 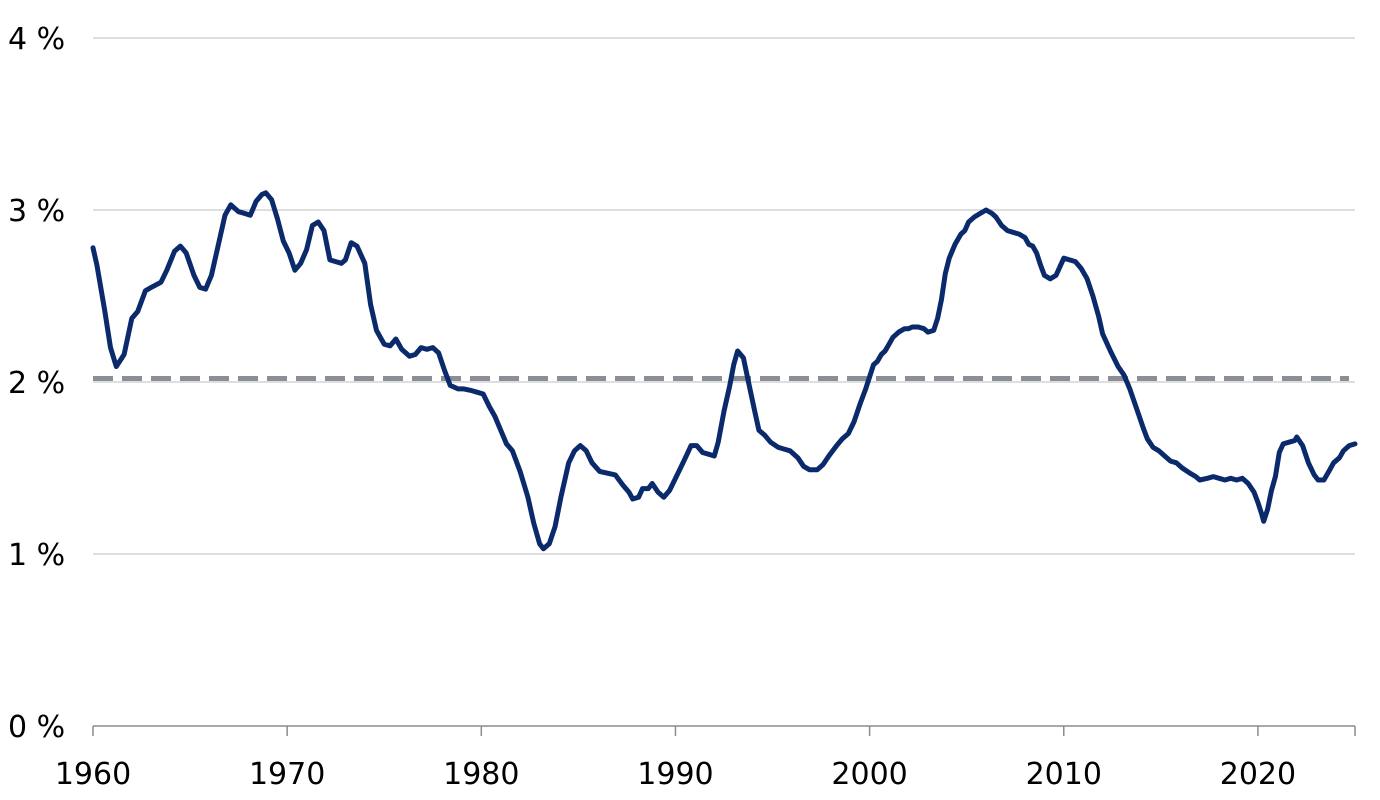 What do you see at coordinates (481, 774) in the screenshot?
I see `x-tick-label: 1980` at bounding box center [481, 774].